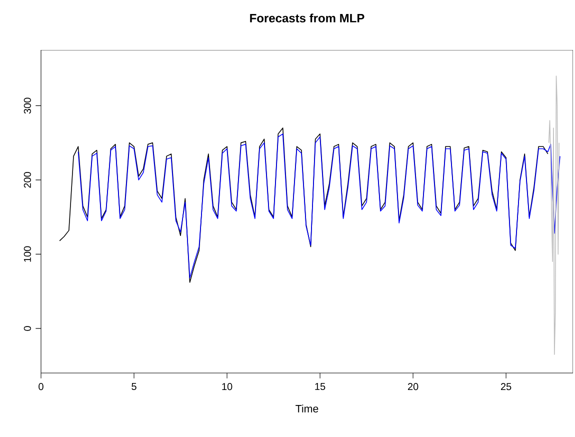 Image resolution: width=575 pixels, height=437 pixels. What do you see at coordinates (413, 386) in the screenshot?
I see `x-tick-label: 20` at bounding box center [413, 386].